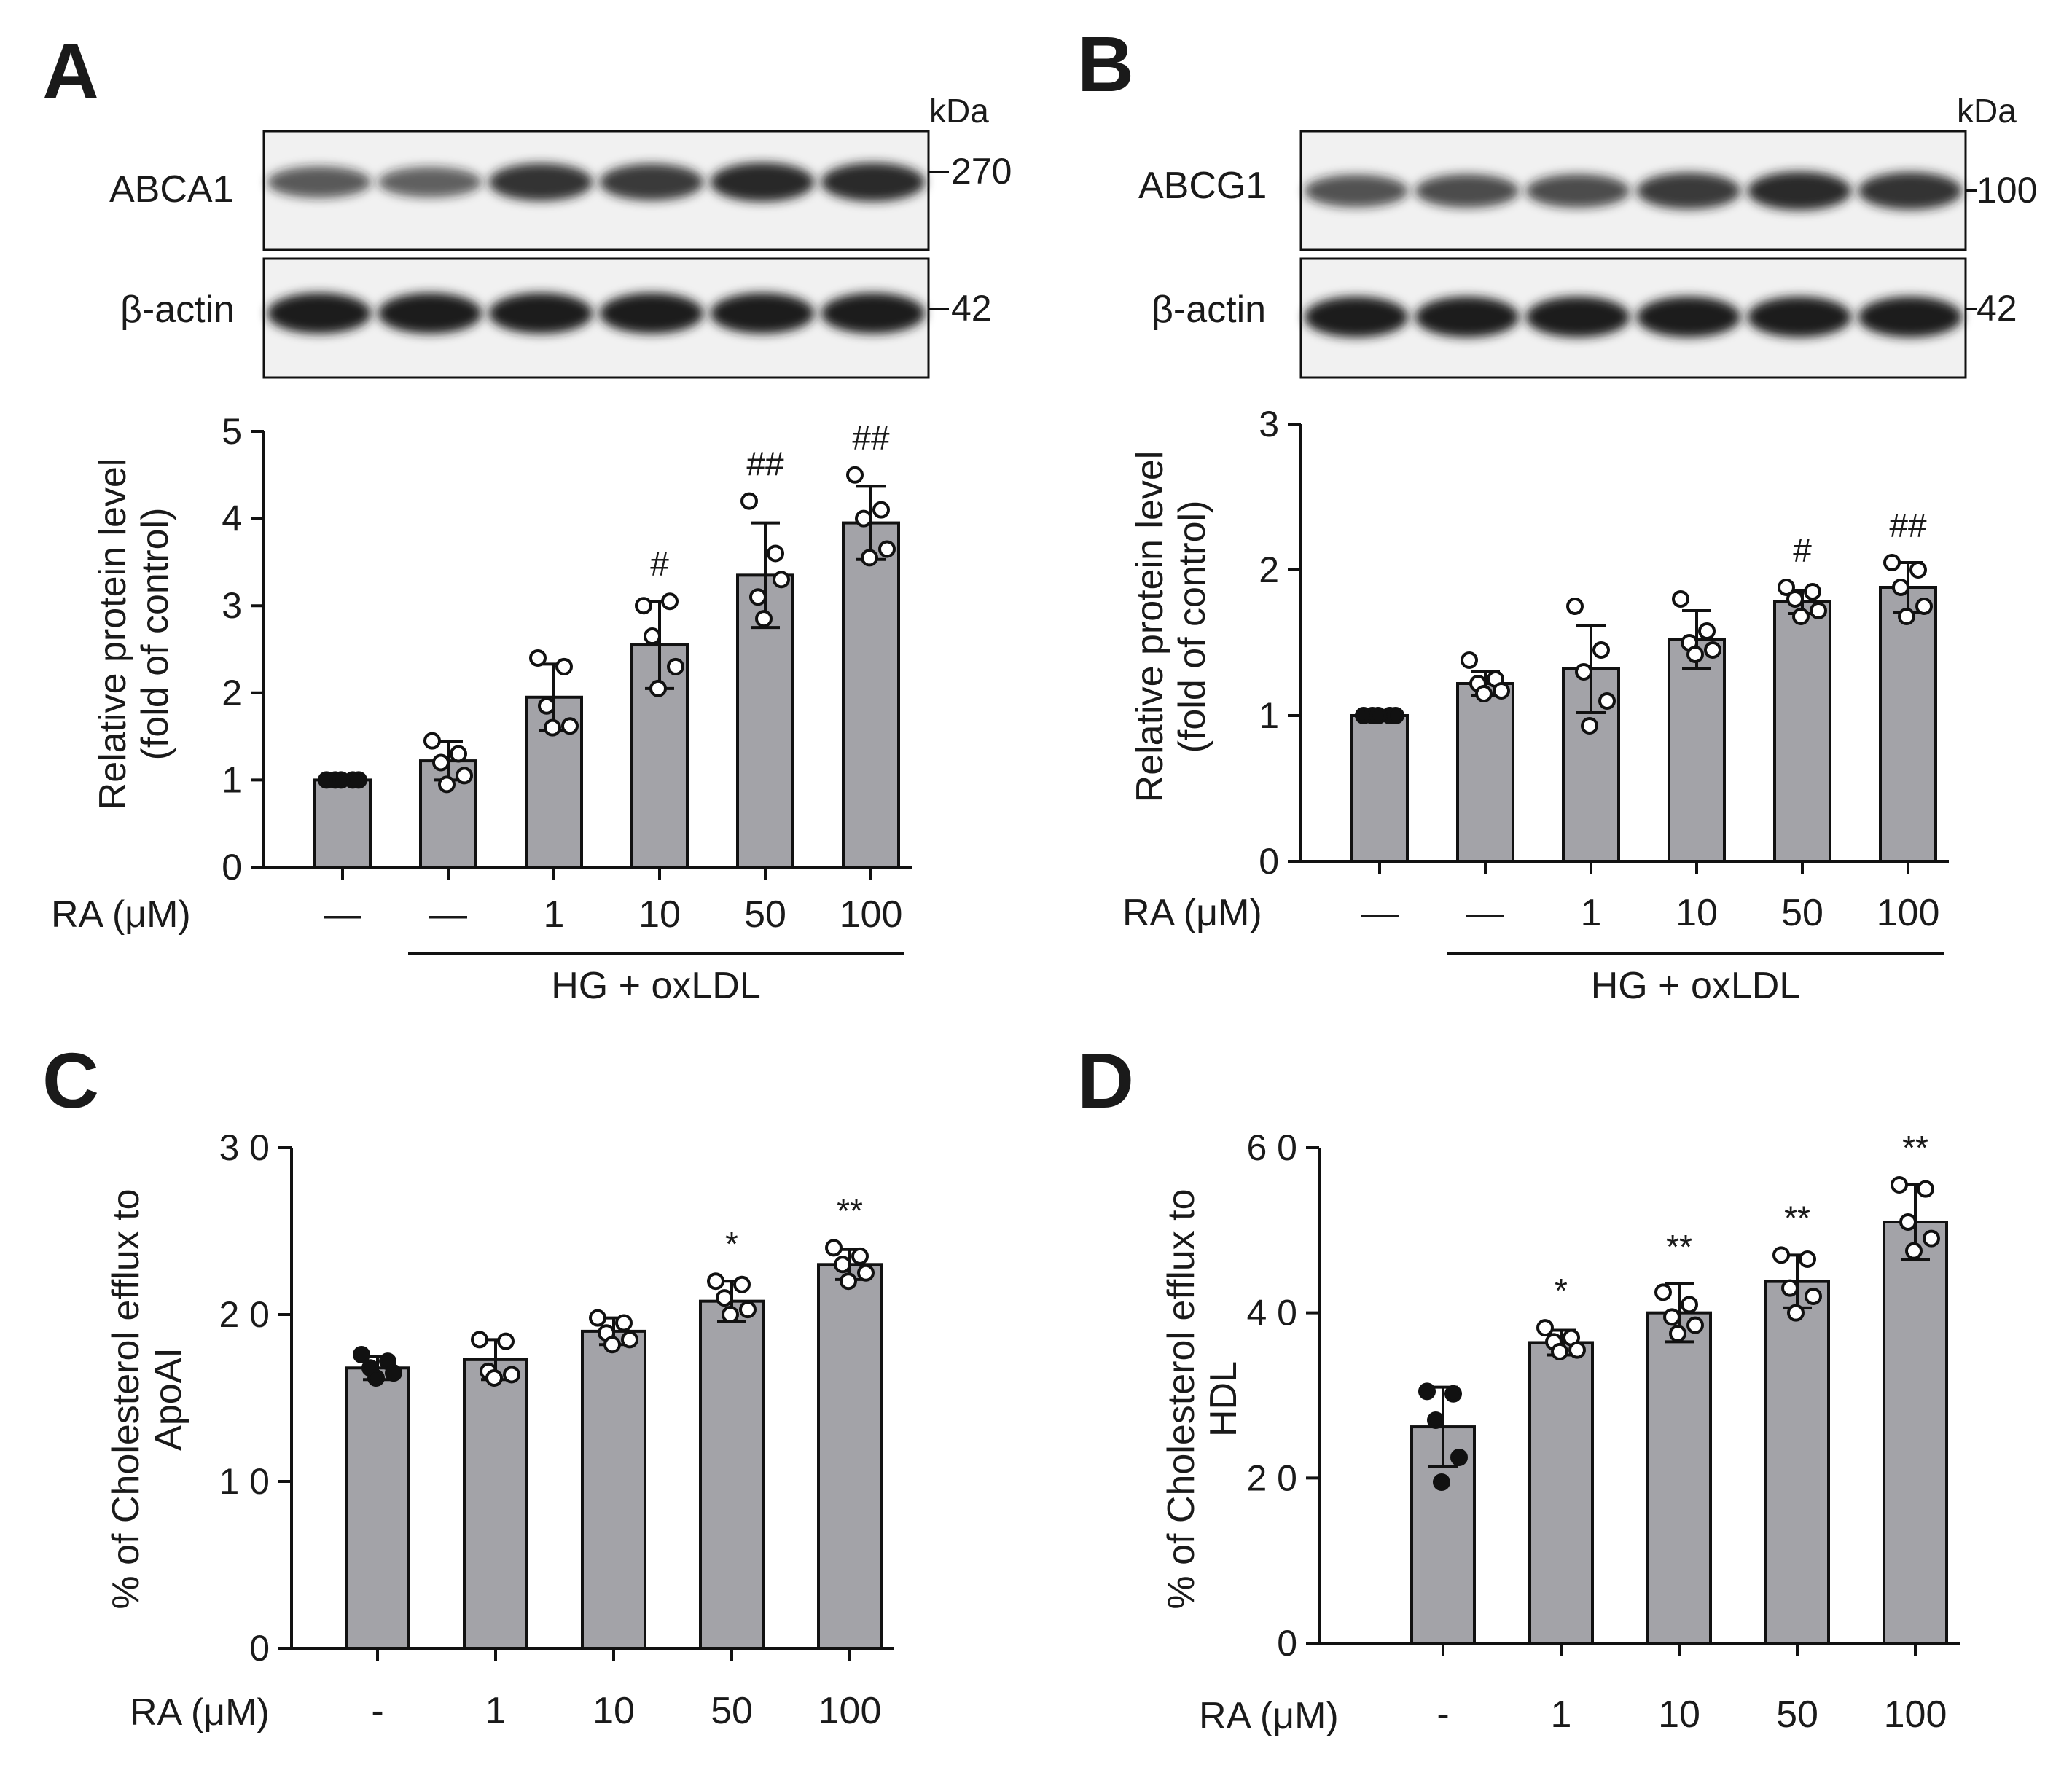 The width and height of the screenshot is (2072, 1778). What do you see at coordinates (1591, 913) in the screenshot?
I see `x-tick-label: 1` at bounding box center [1591, 913].